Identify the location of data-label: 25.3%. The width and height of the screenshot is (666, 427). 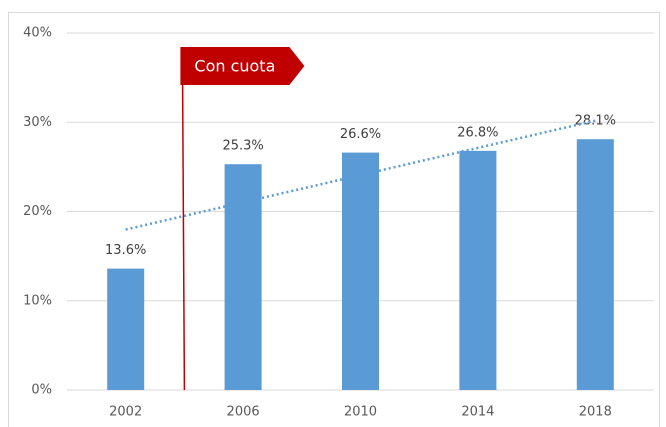
(242, 146).